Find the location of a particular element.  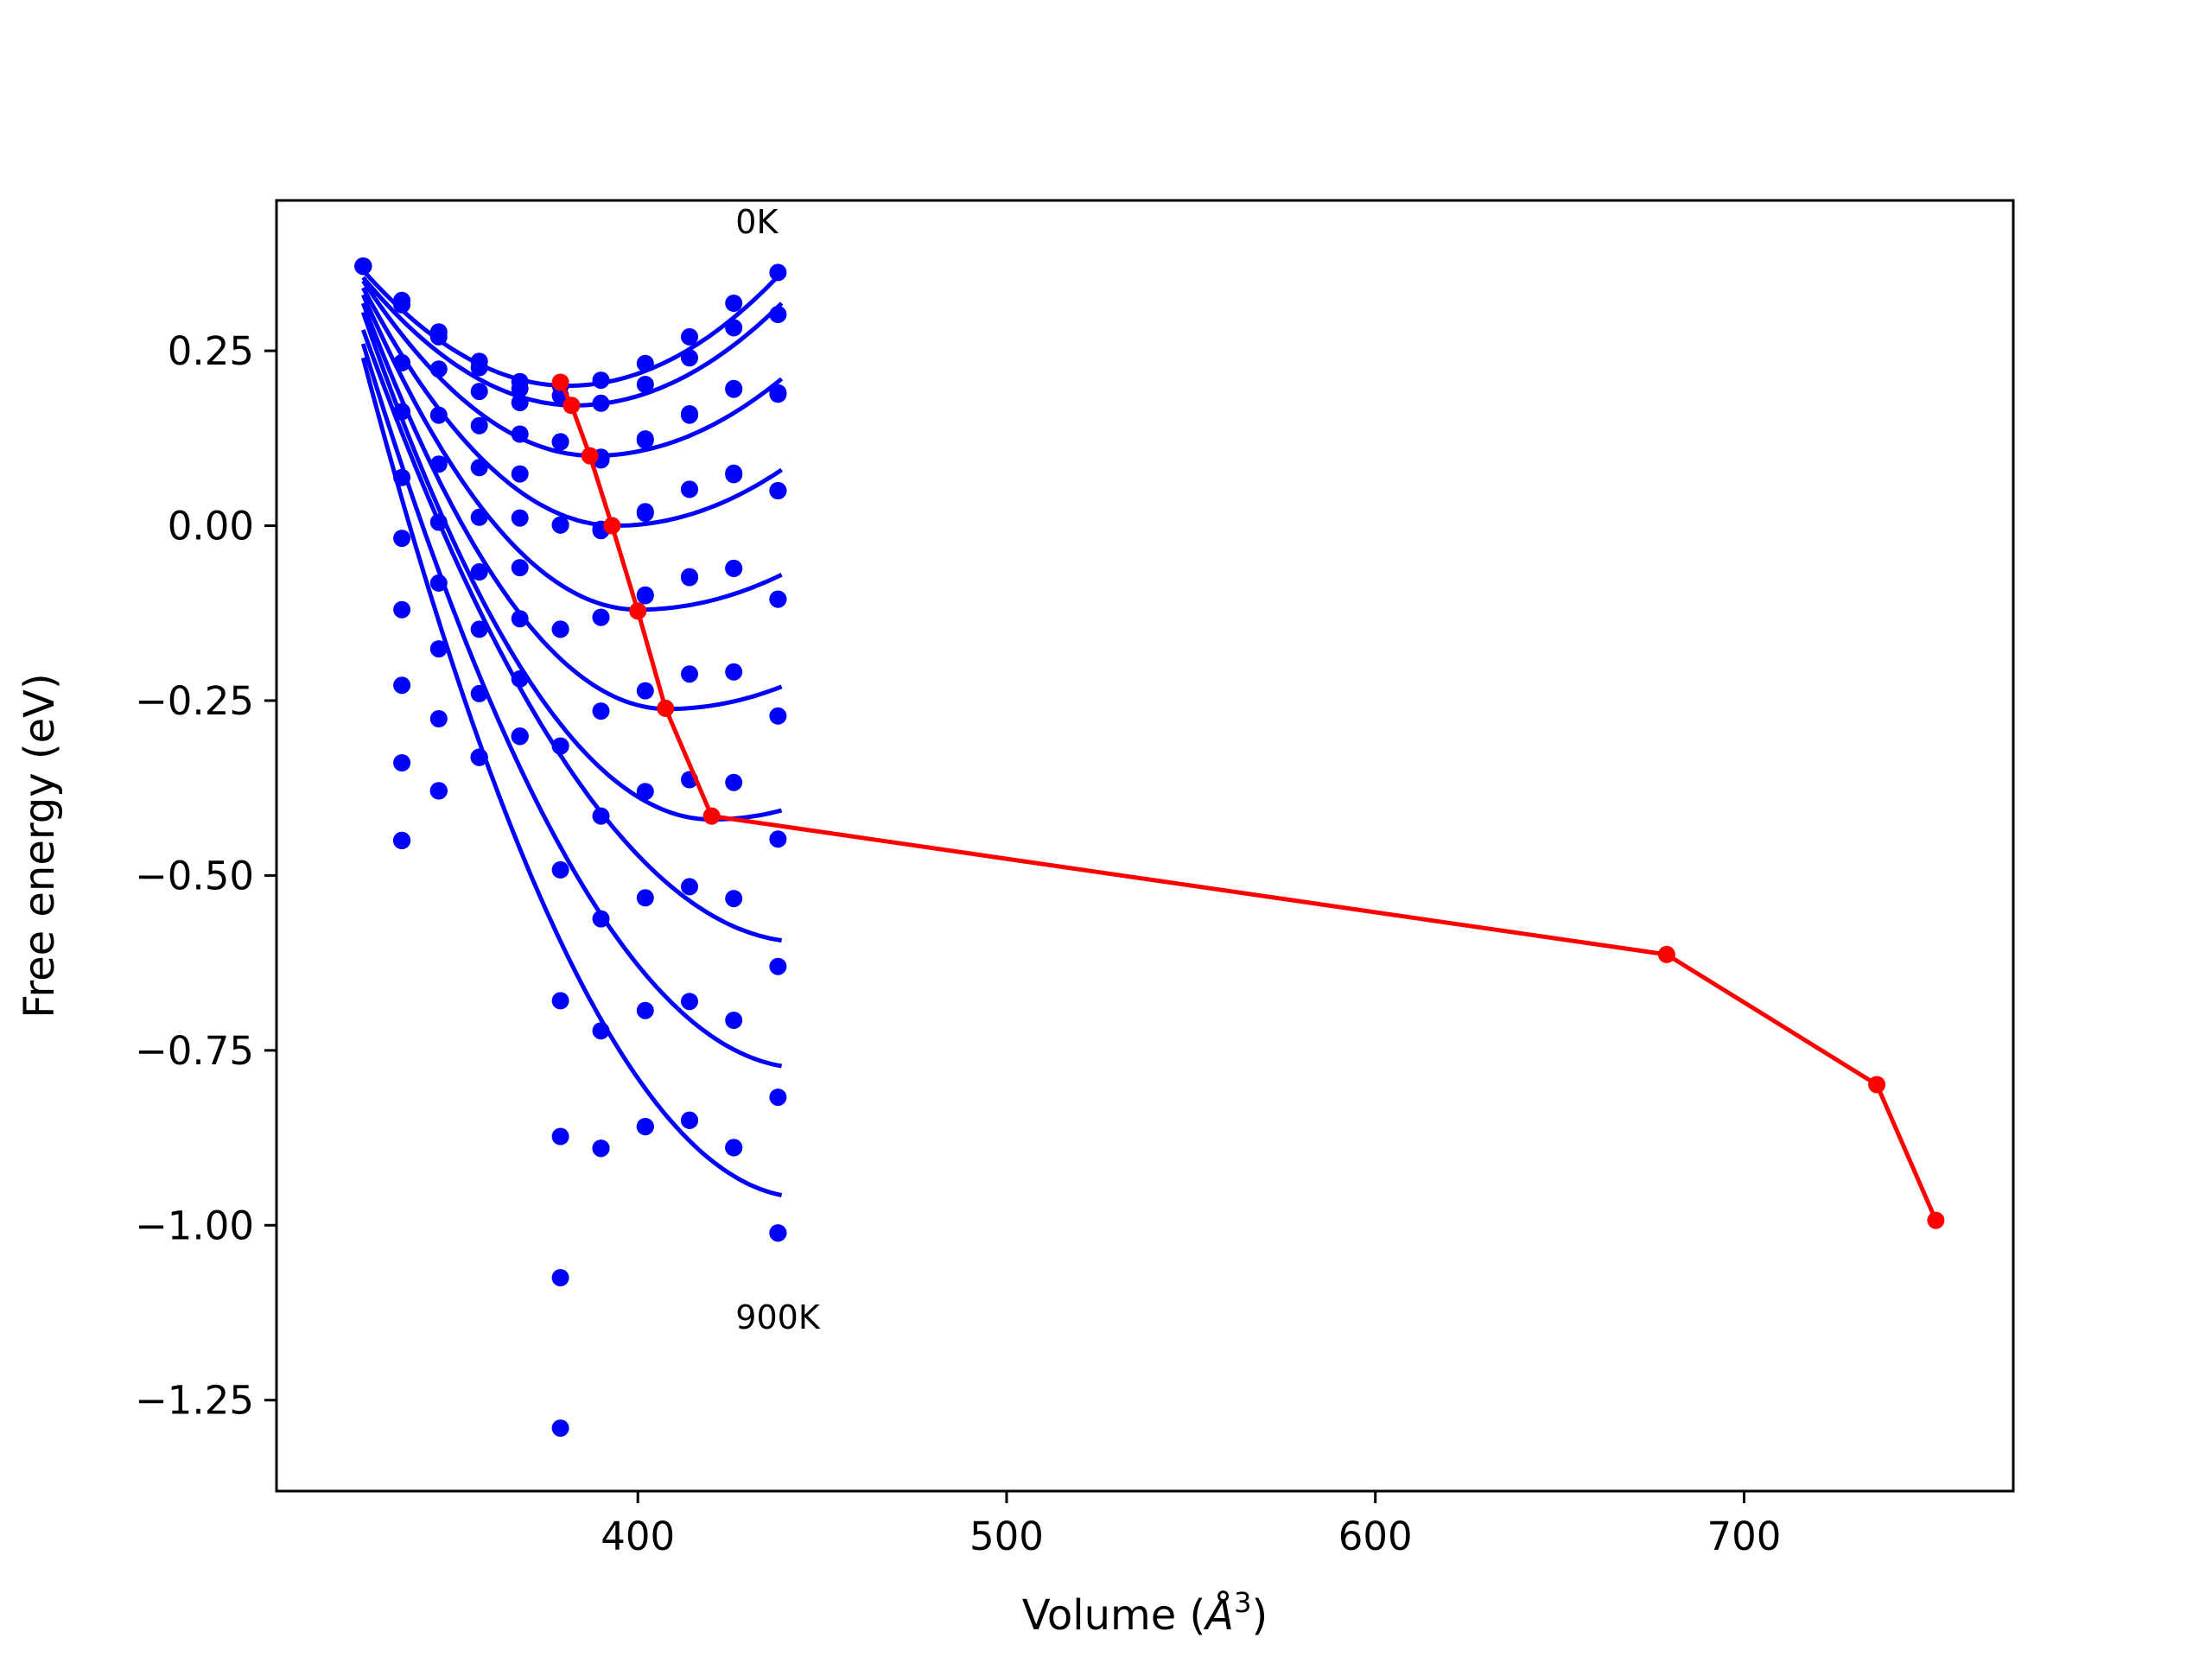

annotations: 0K 900K is located at coordinates (778, 770).